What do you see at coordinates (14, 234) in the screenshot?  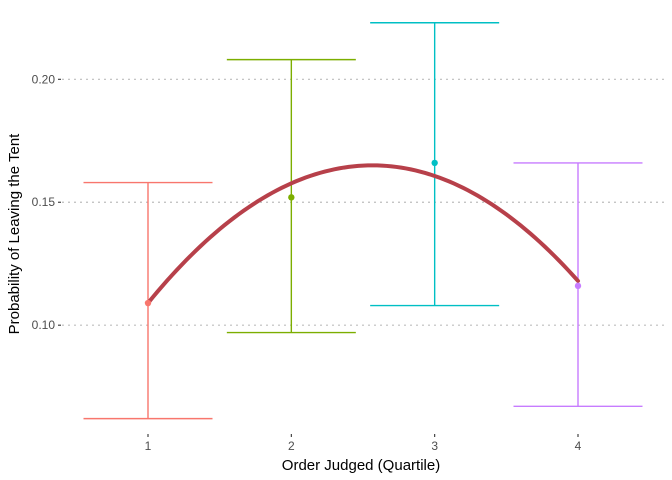 I see `y-axis-title: Probability of Leaving the Tent` at bounding box center [14, 234].